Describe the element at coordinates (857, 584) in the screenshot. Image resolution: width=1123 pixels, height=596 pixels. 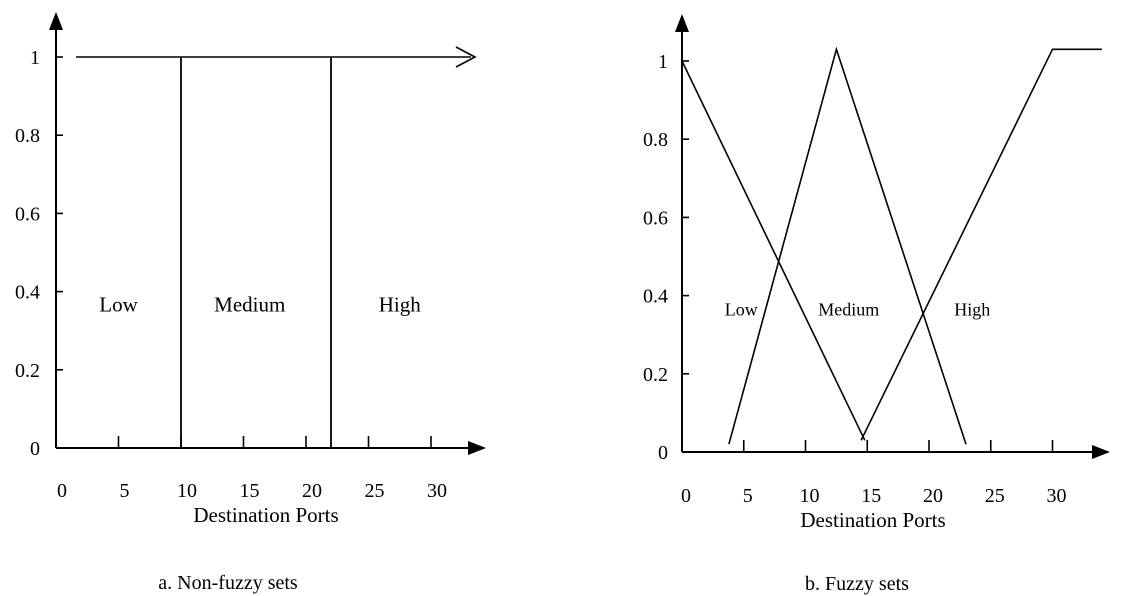
I see `caption: b. Fuzzy sets` at that location.